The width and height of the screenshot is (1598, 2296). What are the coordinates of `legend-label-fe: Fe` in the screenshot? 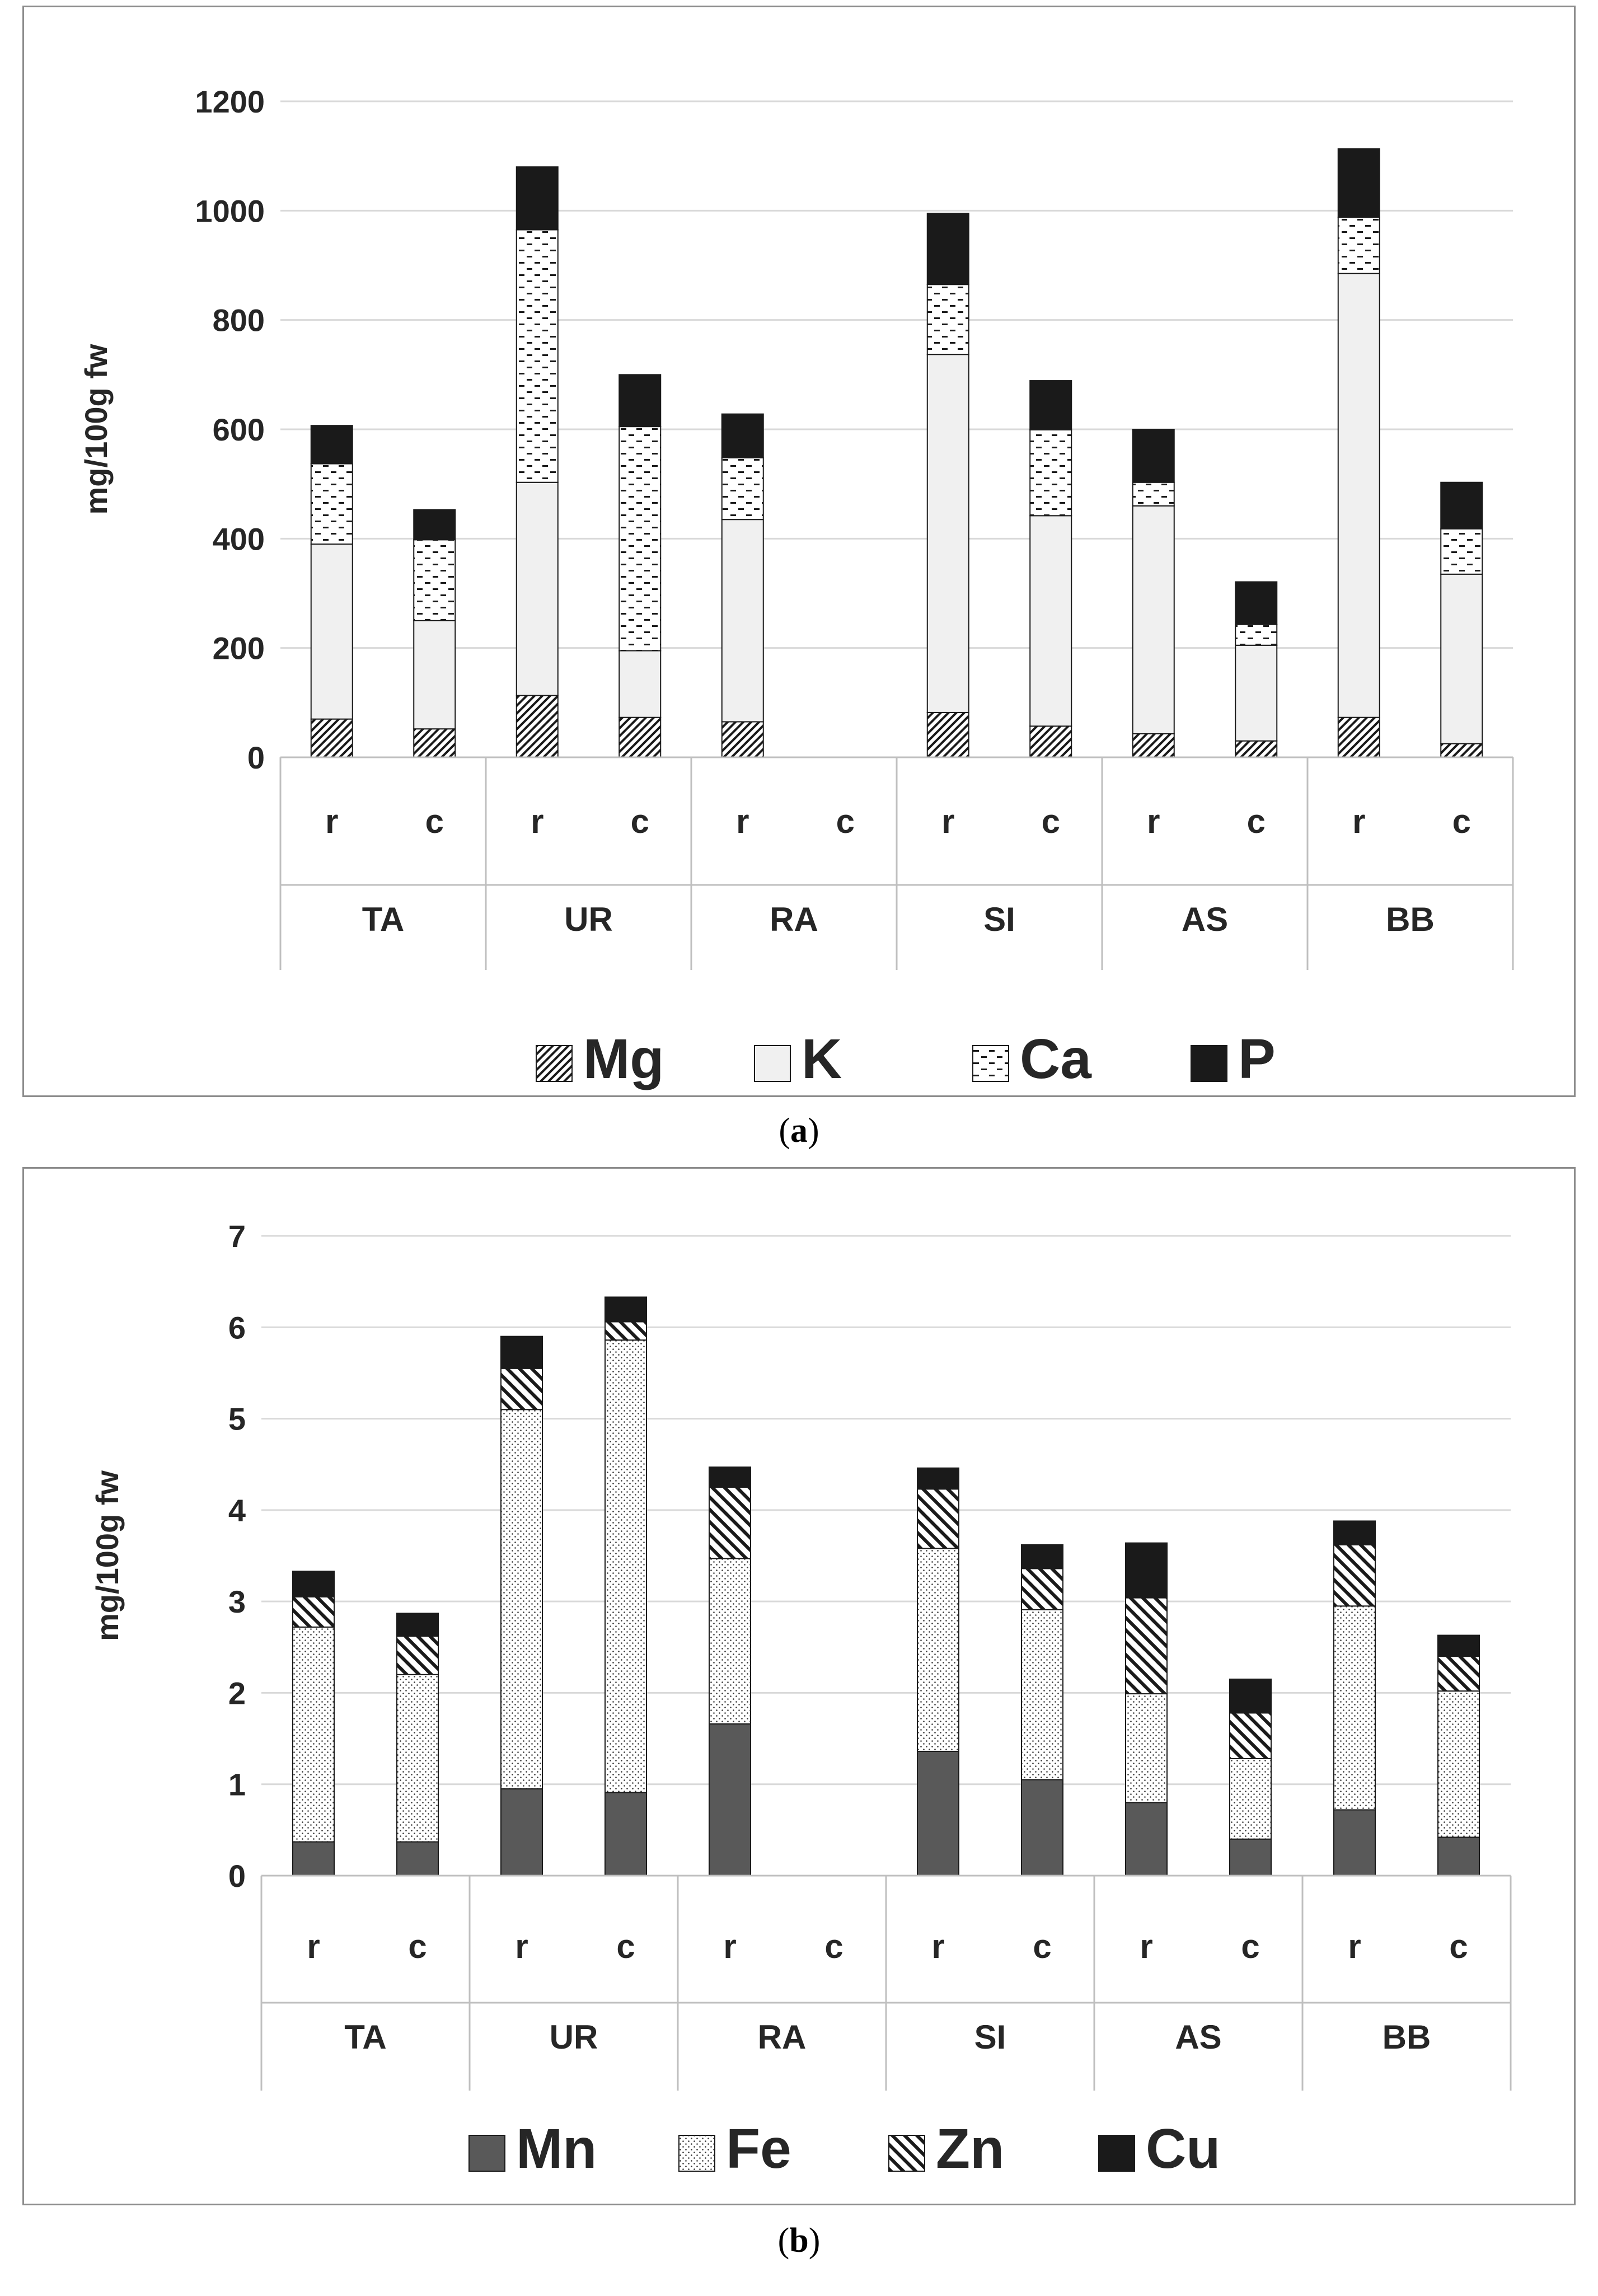 It's located at (758, 2148).